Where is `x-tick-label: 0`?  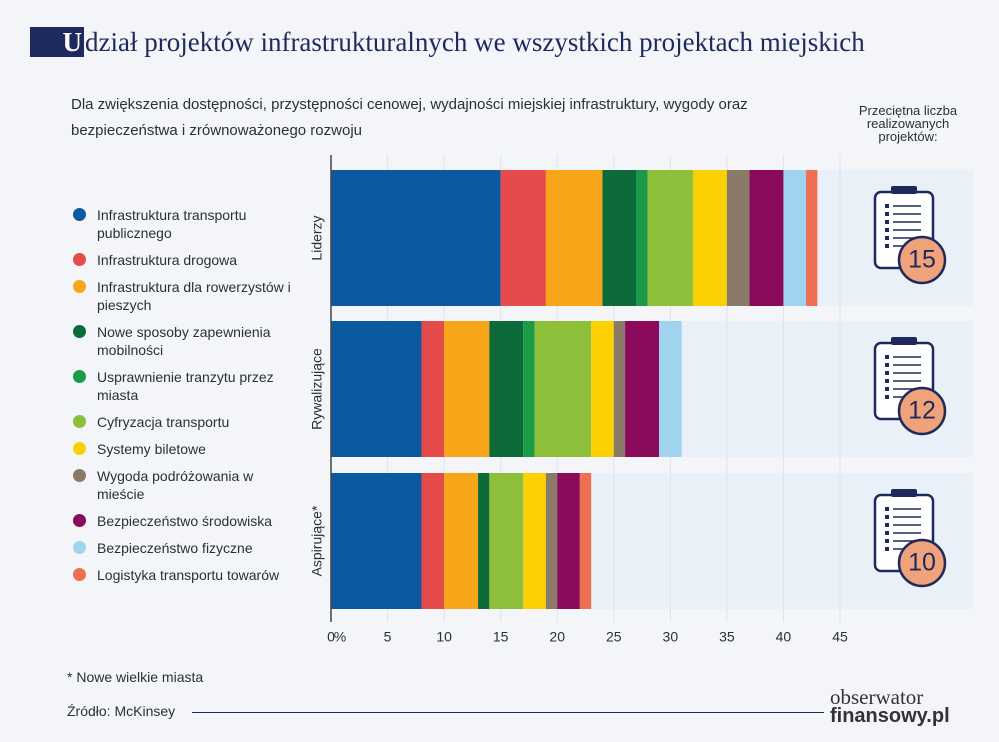 x-tick-label: 0 is located at coordinates (331, 637).